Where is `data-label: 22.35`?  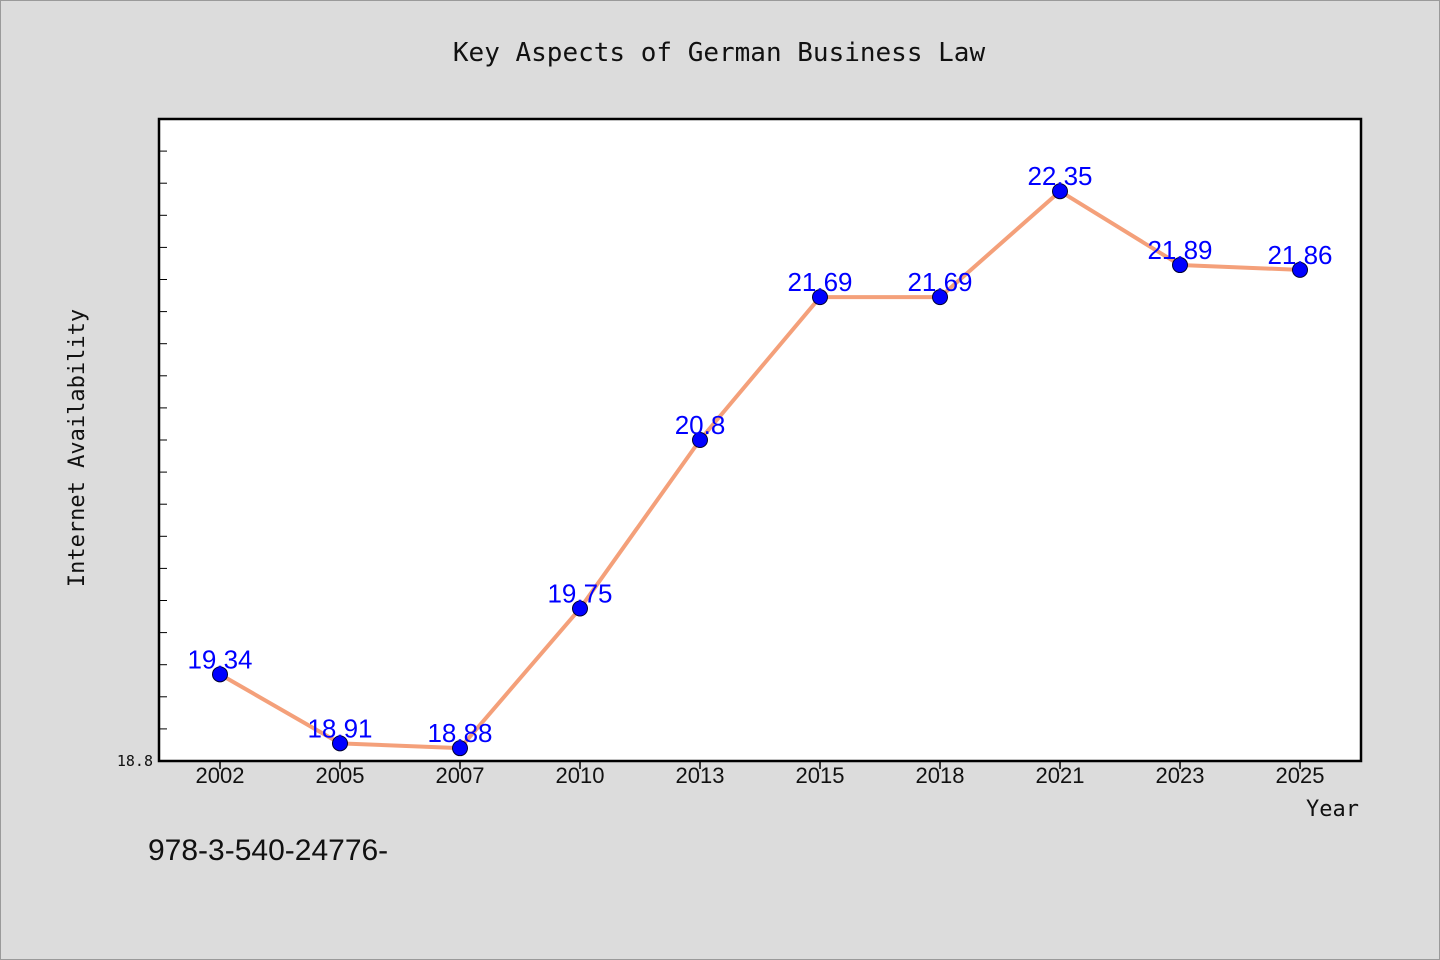 data-label: 22.35 is located at coordinates (1059, 176).